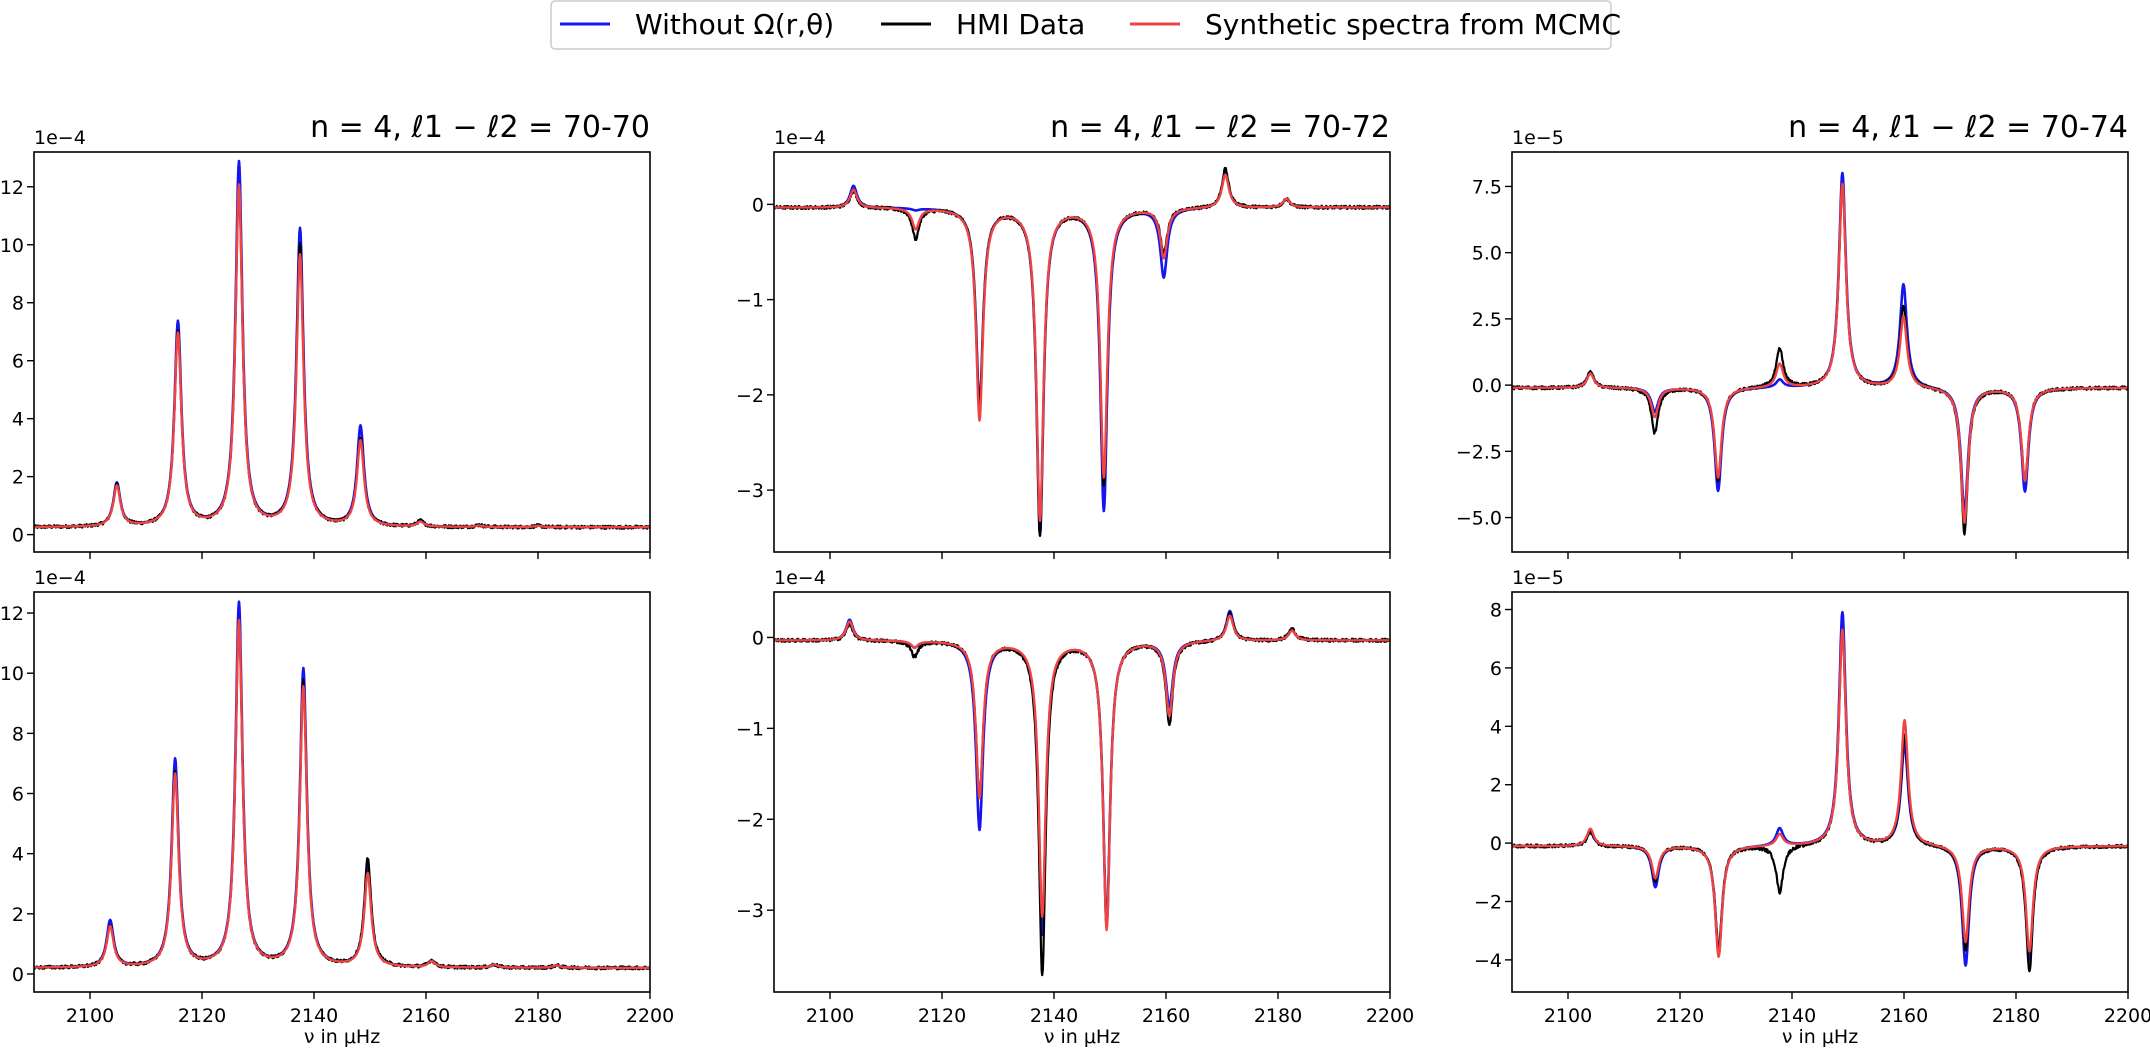 The width and height of the screenshot is (2150, 1052). I want to click on y-tick-label: −4, so click(1488, 961).